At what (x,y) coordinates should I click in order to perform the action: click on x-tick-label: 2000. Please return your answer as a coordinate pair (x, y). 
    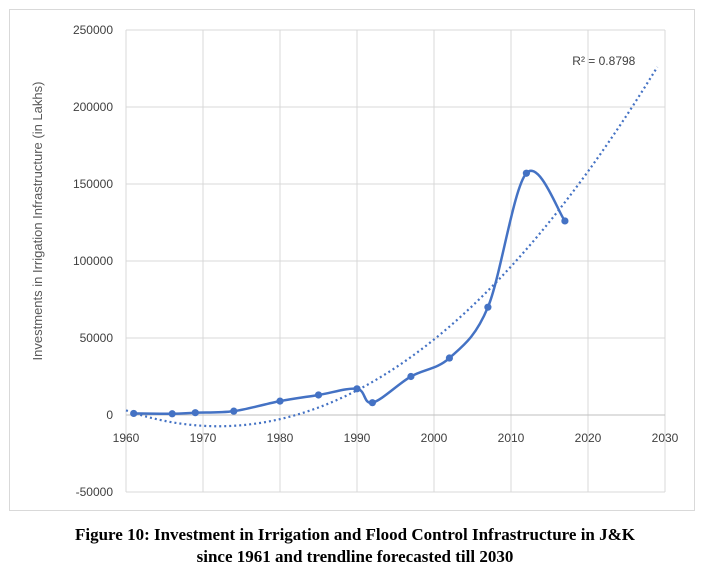
    Looking at the image, I should click on (434, 438).